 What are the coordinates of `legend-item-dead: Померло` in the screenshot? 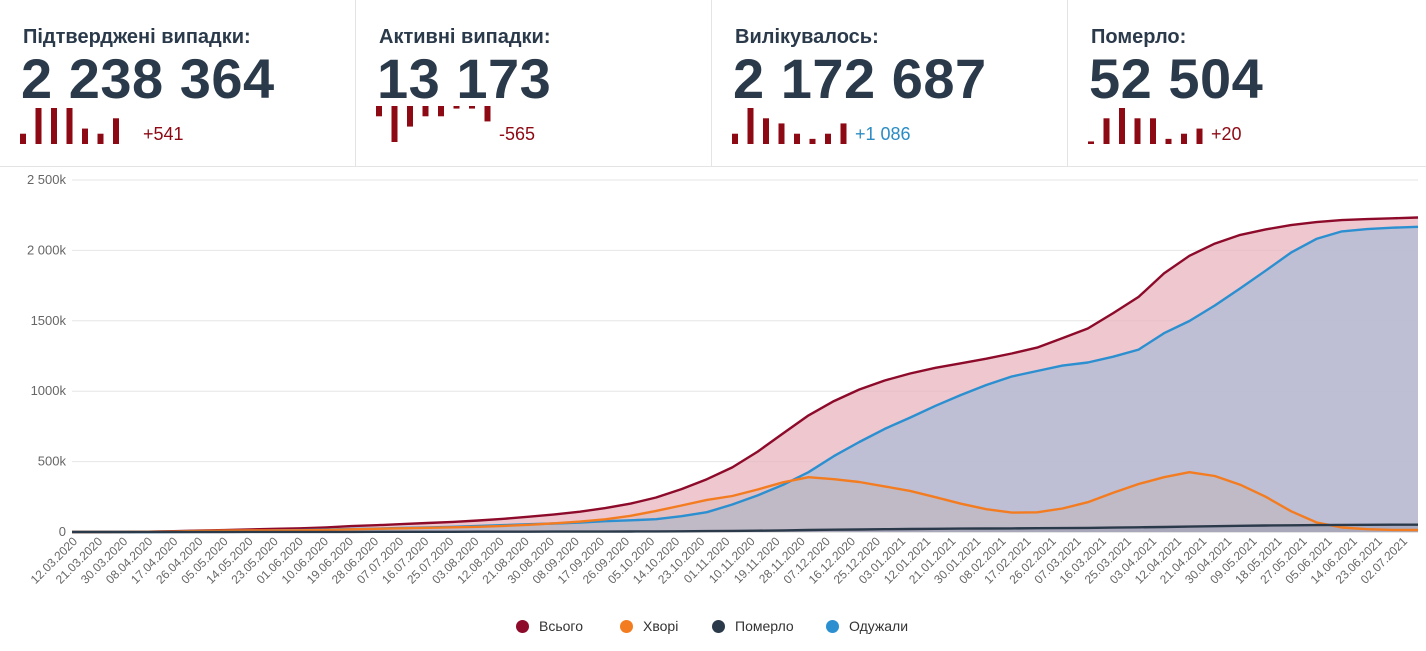 It's located at (753, 626).